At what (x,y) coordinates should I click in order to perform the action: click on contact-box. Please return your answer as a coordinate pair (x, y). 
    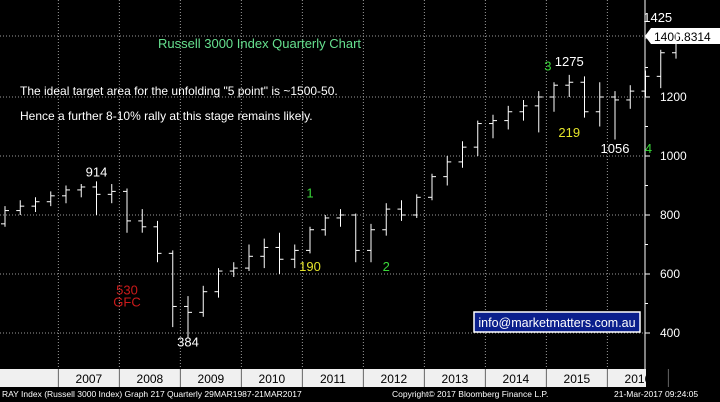
    Looking at the image, I should click on (557, 322).